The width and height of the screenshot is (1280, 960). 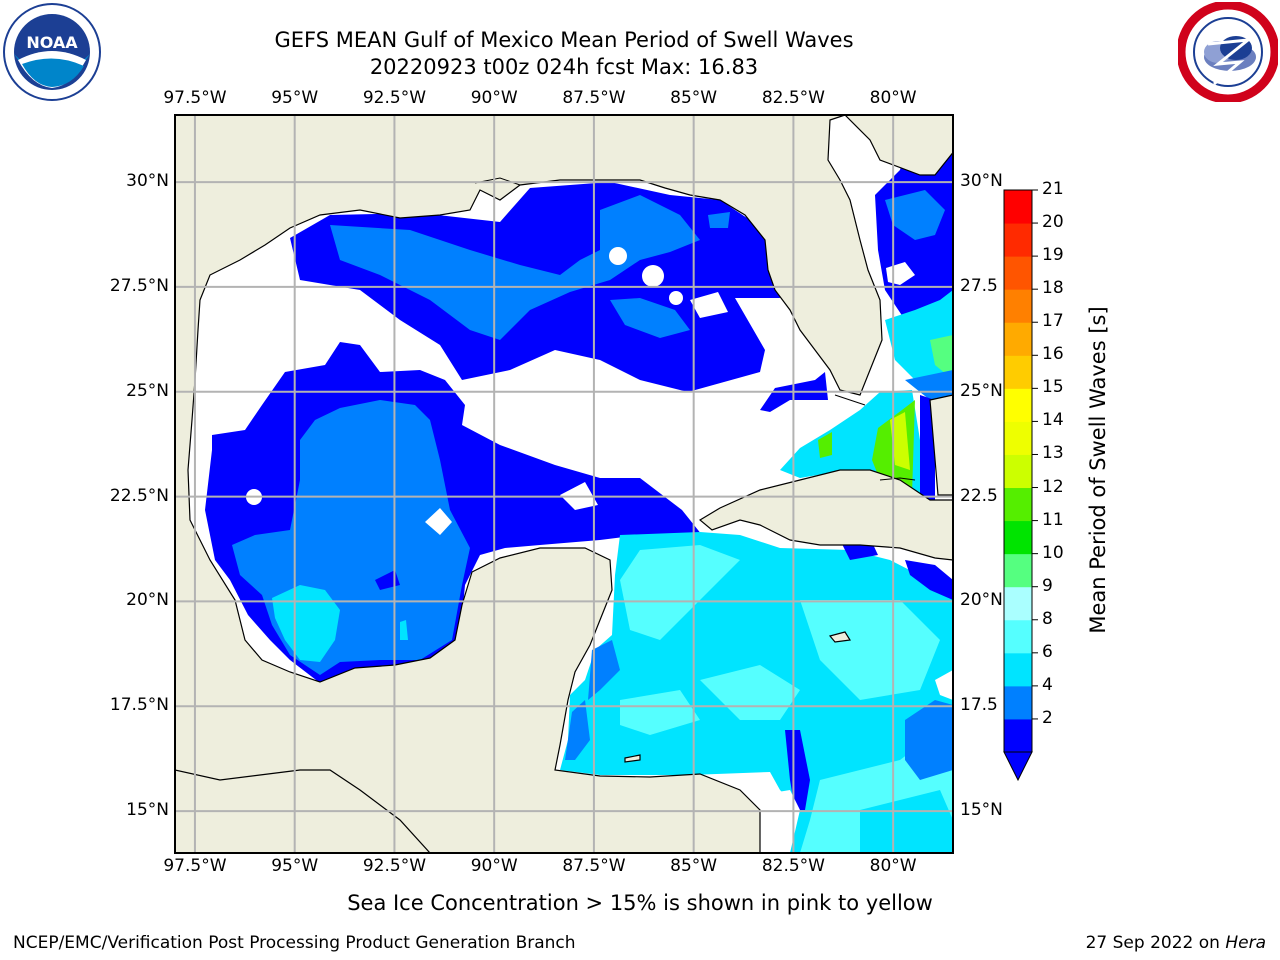 I want to click on nws-logo-icon, so click(x=1228, y=52).